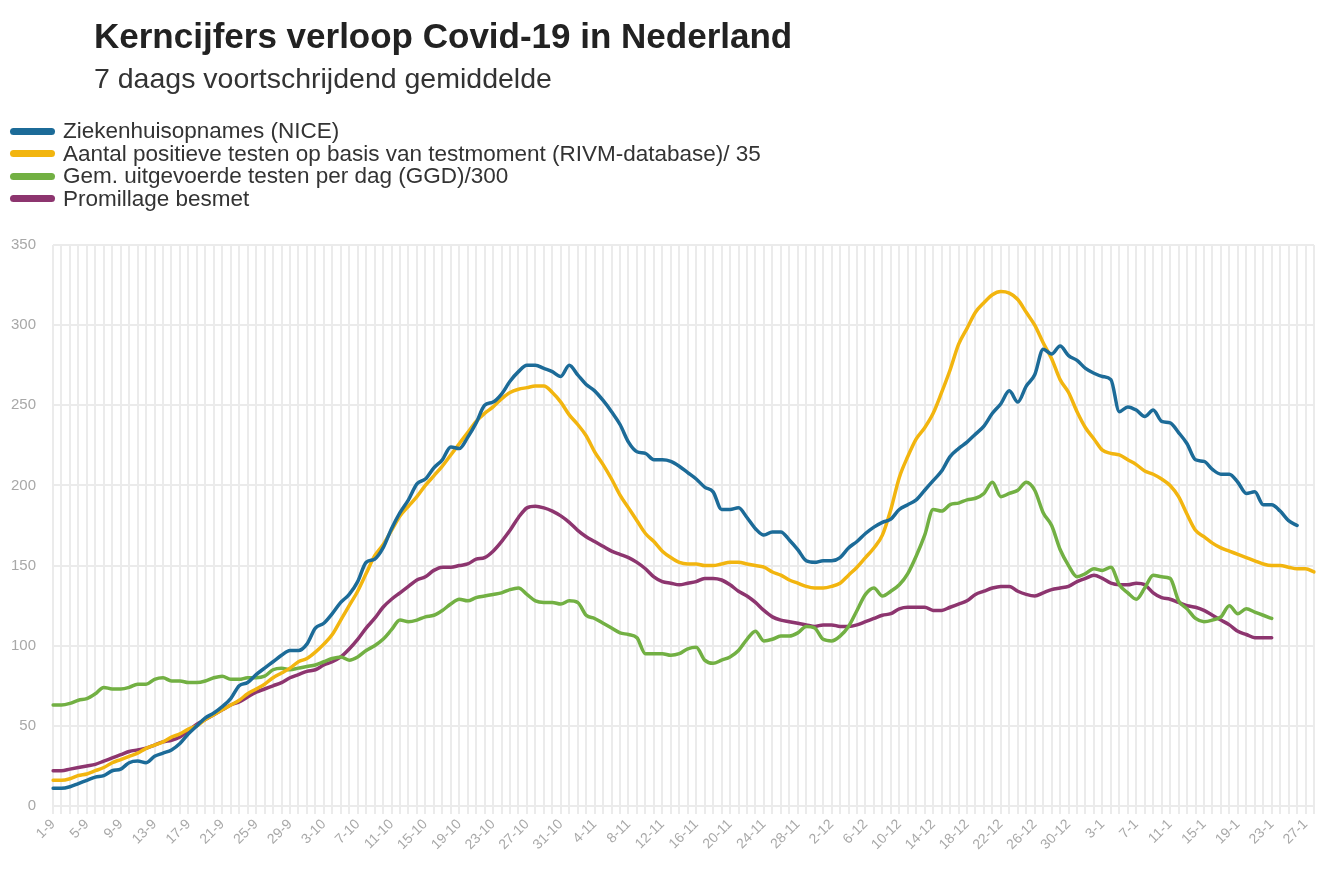 The width and height of the screenshot is (1341, 872). Describe the element at coordinates (23, 244) in the screenshot. I see `y-tick-label: 350` at that location.